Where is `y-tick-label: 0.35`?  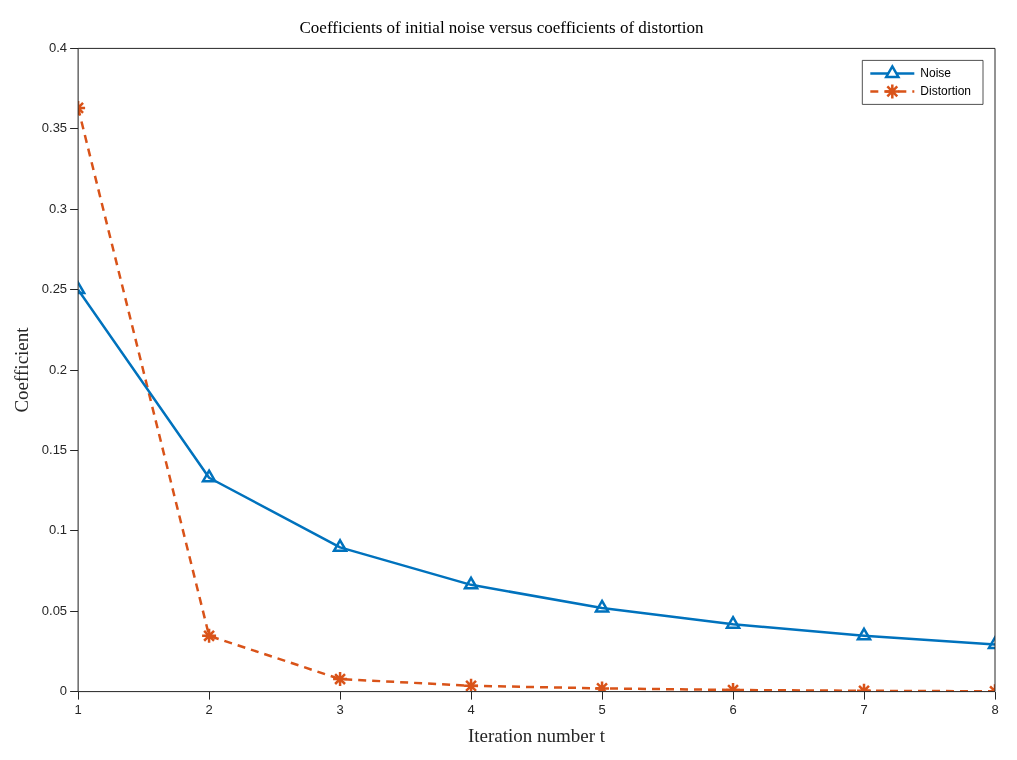
y-tick-label: 0.35 is located at coordinates (54, 128).